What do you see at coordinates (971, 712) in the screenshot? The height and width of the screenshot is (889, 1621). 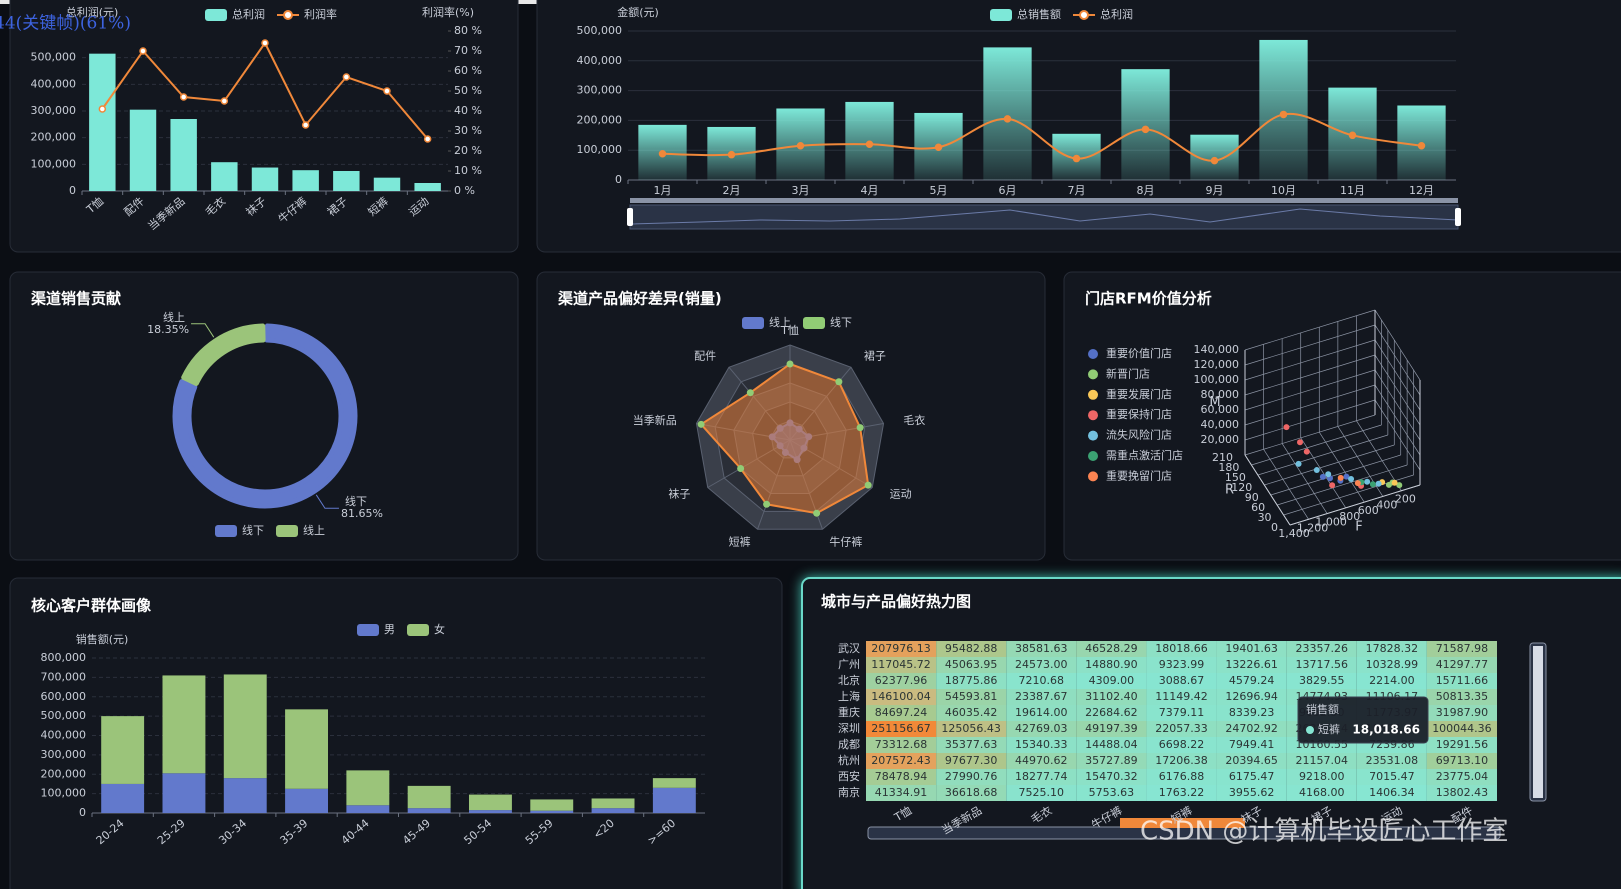 I see `cell-label: 46035.42` at bounding box center [971, 712].